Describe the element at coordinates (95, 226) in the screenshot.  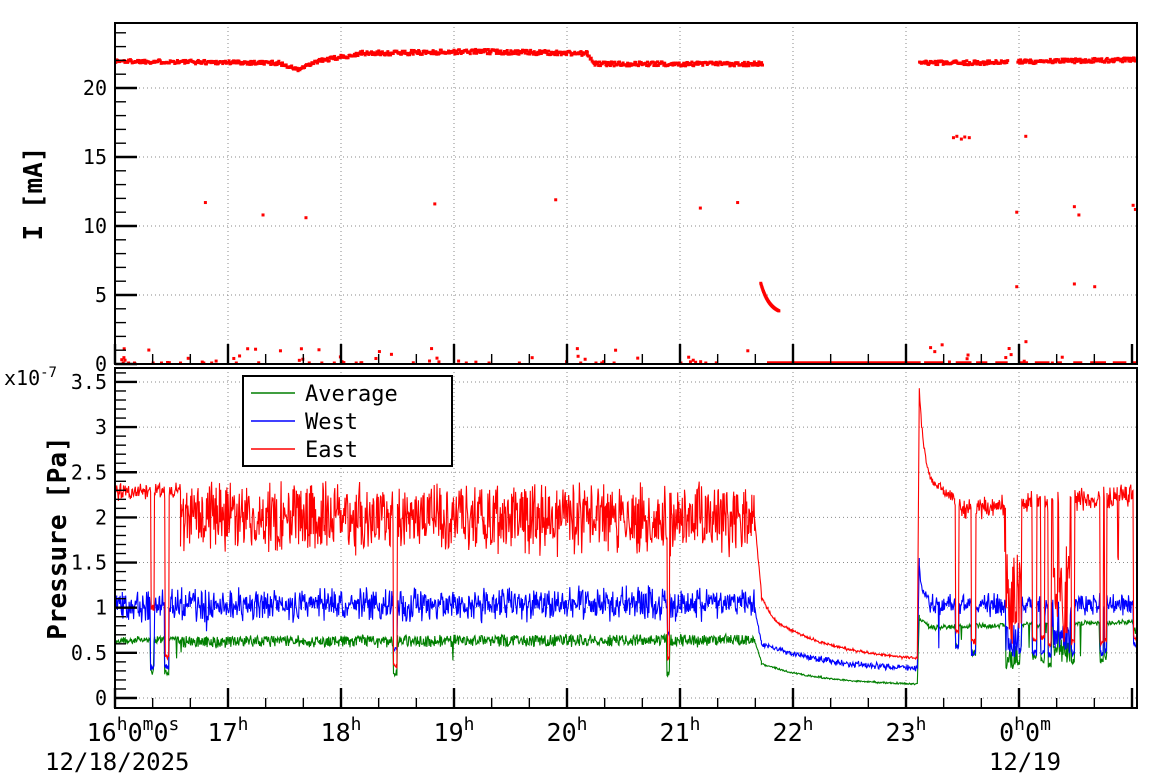
I see `svg-text: 10` at that location.